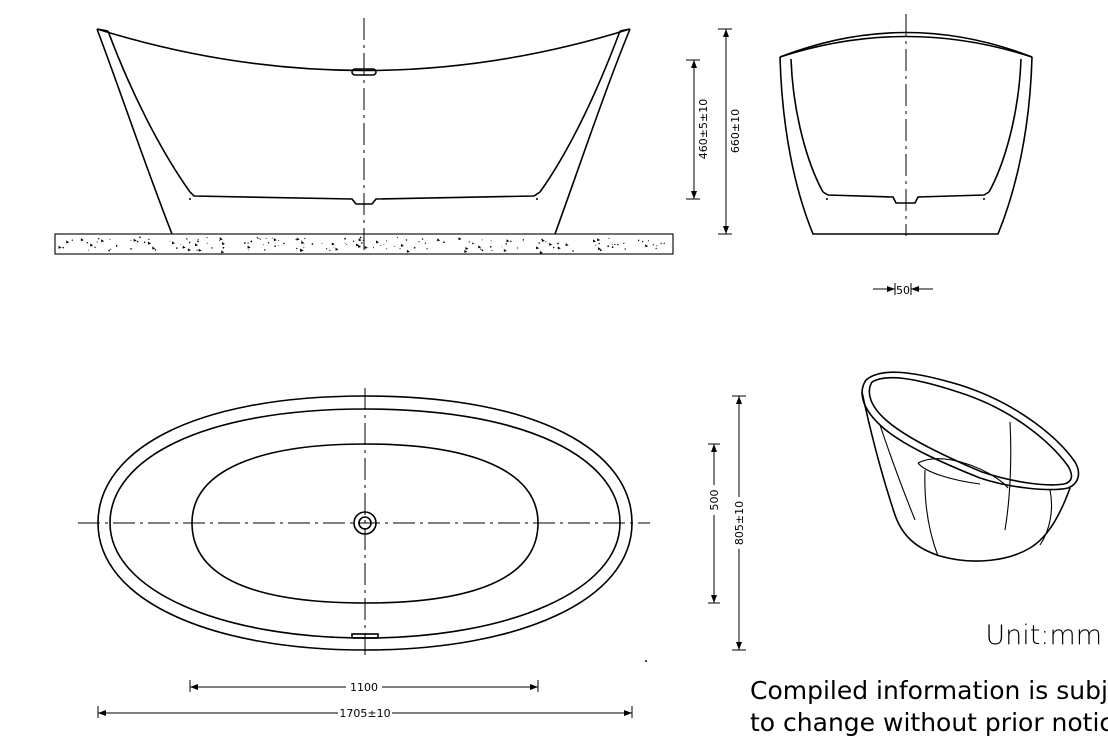 The height and width of the screenshot is (742, 1108). I want to click on dim-inner-width: 500, so click(714, 500).